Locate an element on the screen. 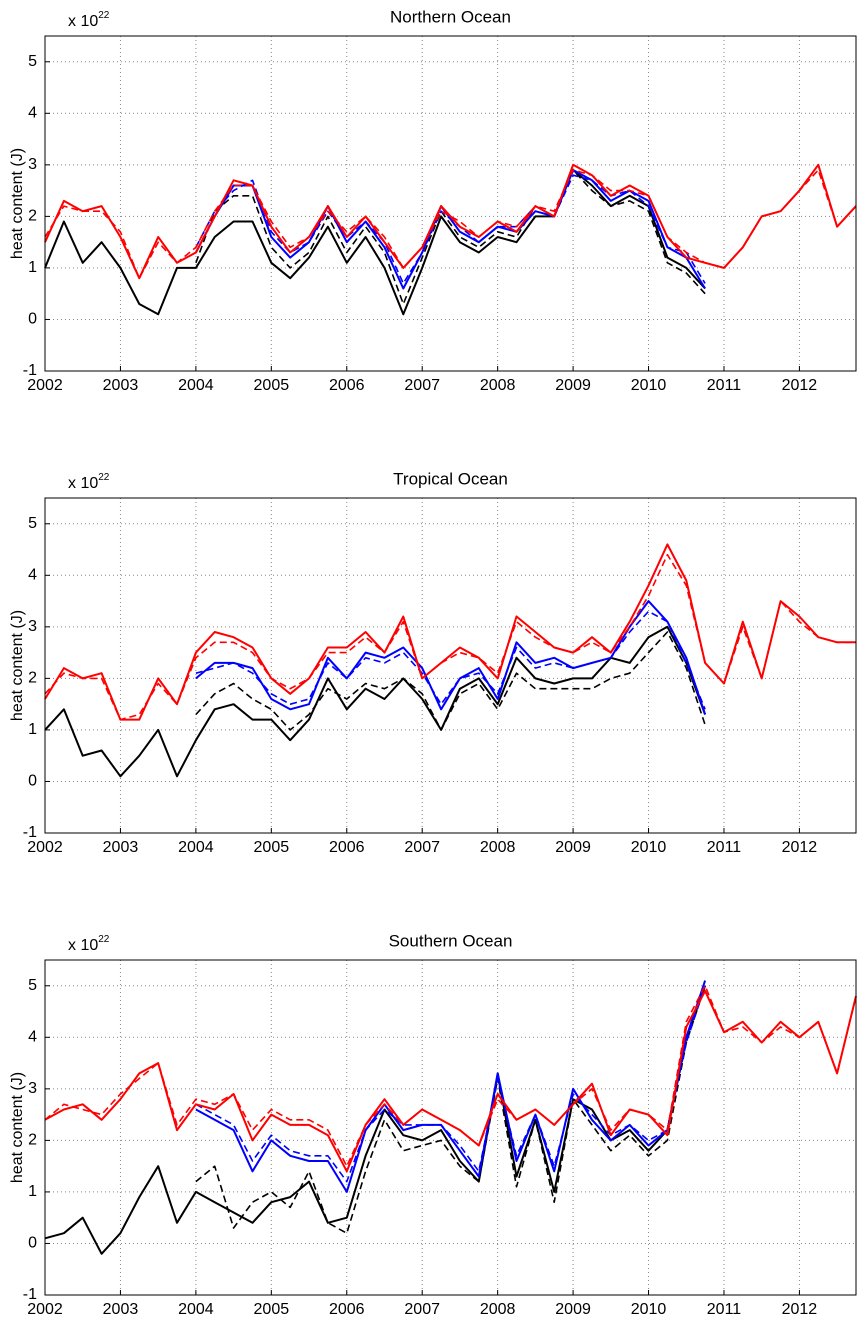 The image size is (857, 1327). chart-title: Tropical Ocean is located at coordinates (450, 478).